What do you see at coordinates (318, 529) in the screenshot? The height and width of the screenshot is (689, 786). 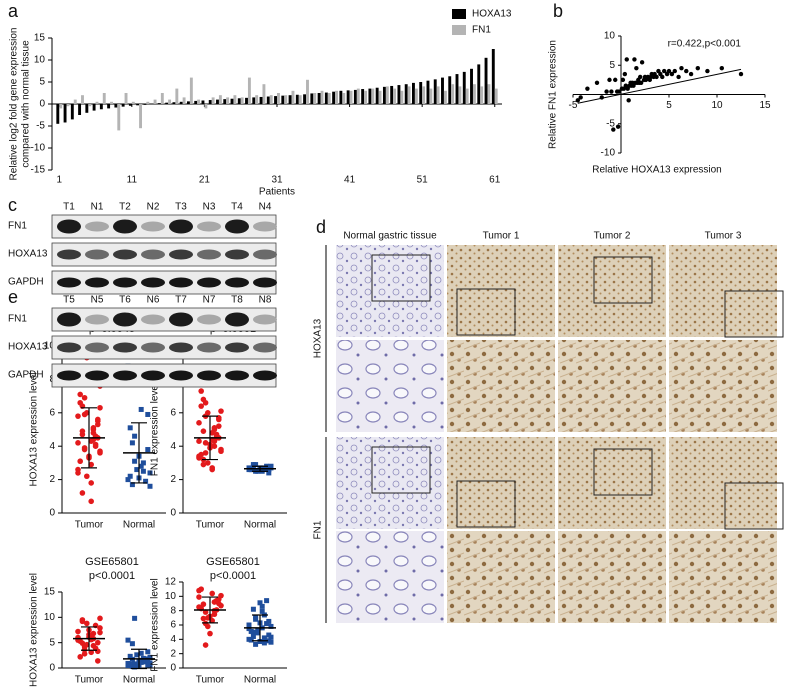 I see `row-label: FN1` at bounding box center [318, 529].